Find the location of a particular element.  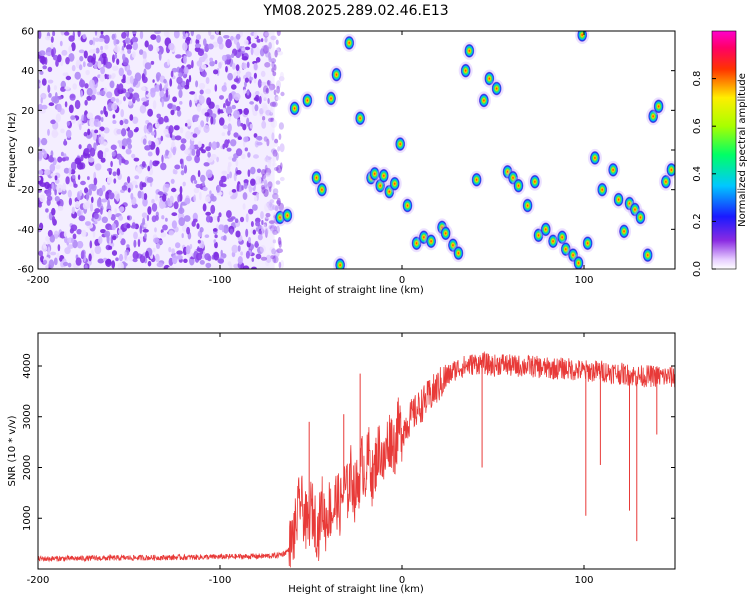

x-tick-label: 100 is located at coordinates (583, 280).